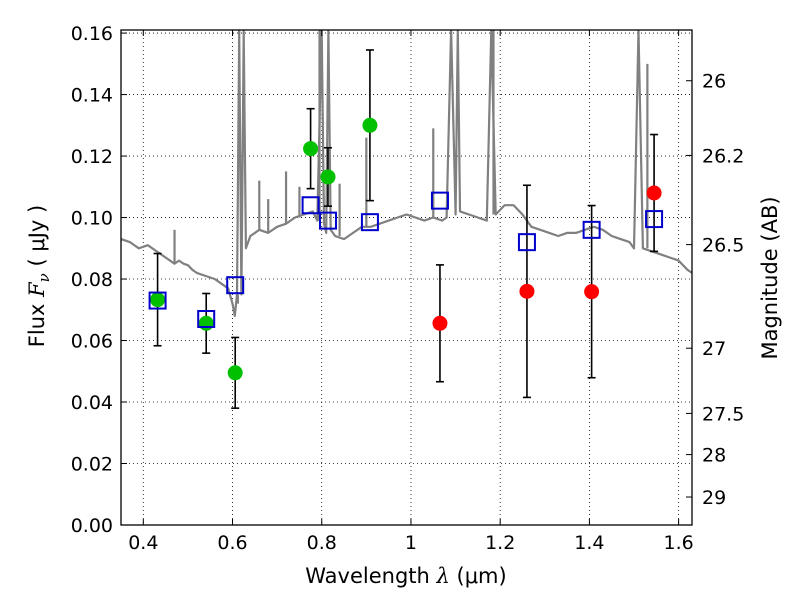 The width and height of the screenshot is (800, 600). What do you see at coordinates (714, 498) in the screenshot?
I see `right-axis-tick-label: 29` at bounding box center [714, 498].